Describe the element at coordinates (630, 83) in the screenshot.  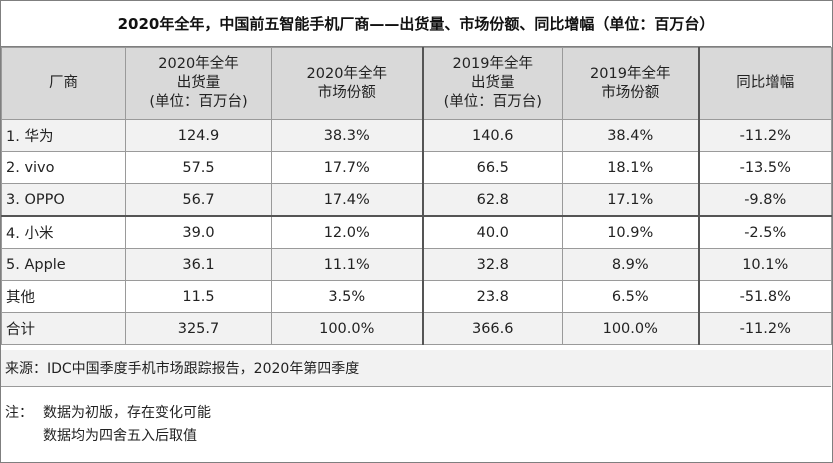
I see `header-share-2019: 2019年全年 市场份额` at that location.